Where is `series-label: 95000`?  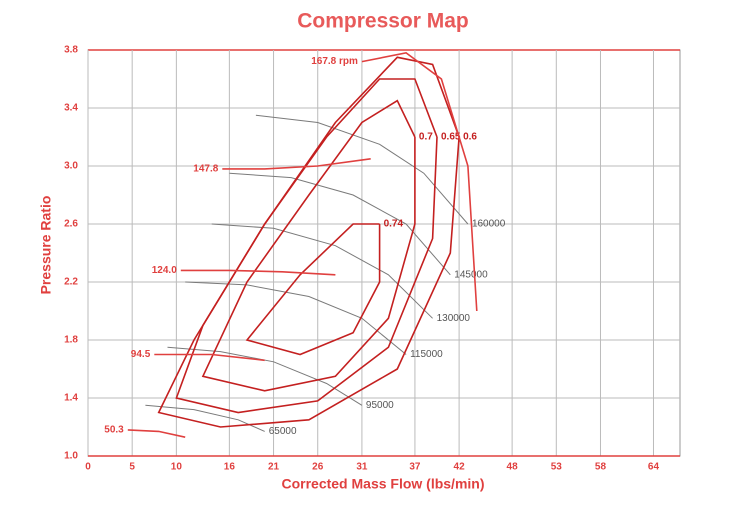
series-label: 95000 is located at coordinates (380, 405).